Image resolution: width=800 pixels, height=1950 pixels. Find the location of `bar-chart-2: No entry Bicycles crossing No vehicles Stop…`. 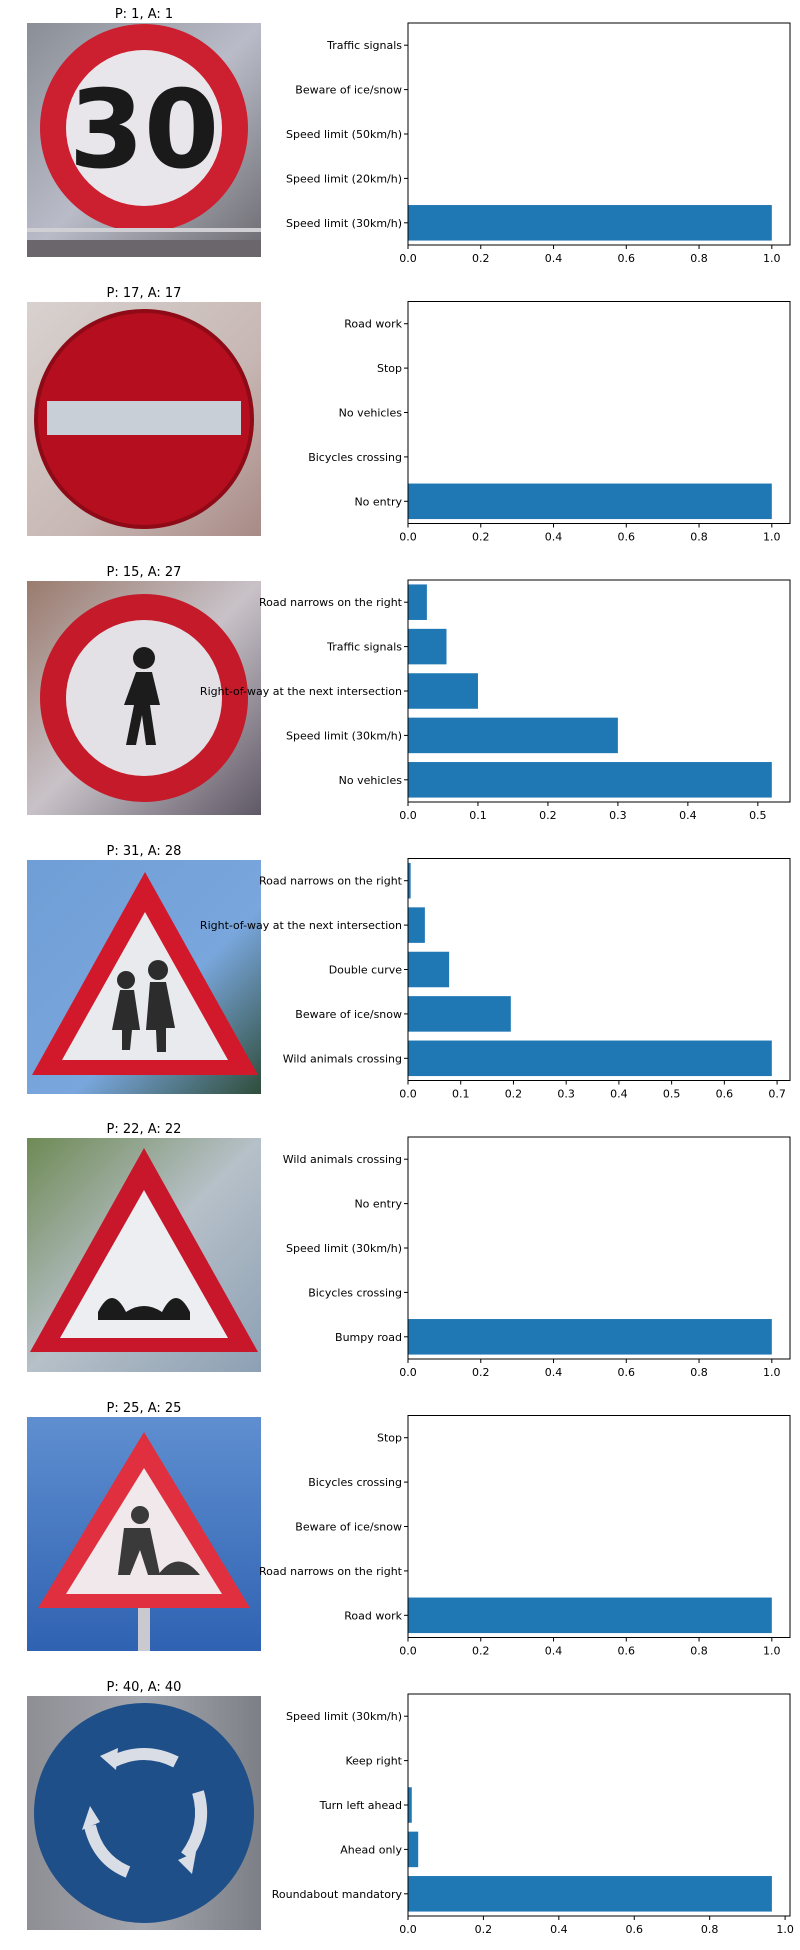

bar-chart-2: No entry Bicycles crossing No vehicles Stop… is located at coordinates (549, 422).